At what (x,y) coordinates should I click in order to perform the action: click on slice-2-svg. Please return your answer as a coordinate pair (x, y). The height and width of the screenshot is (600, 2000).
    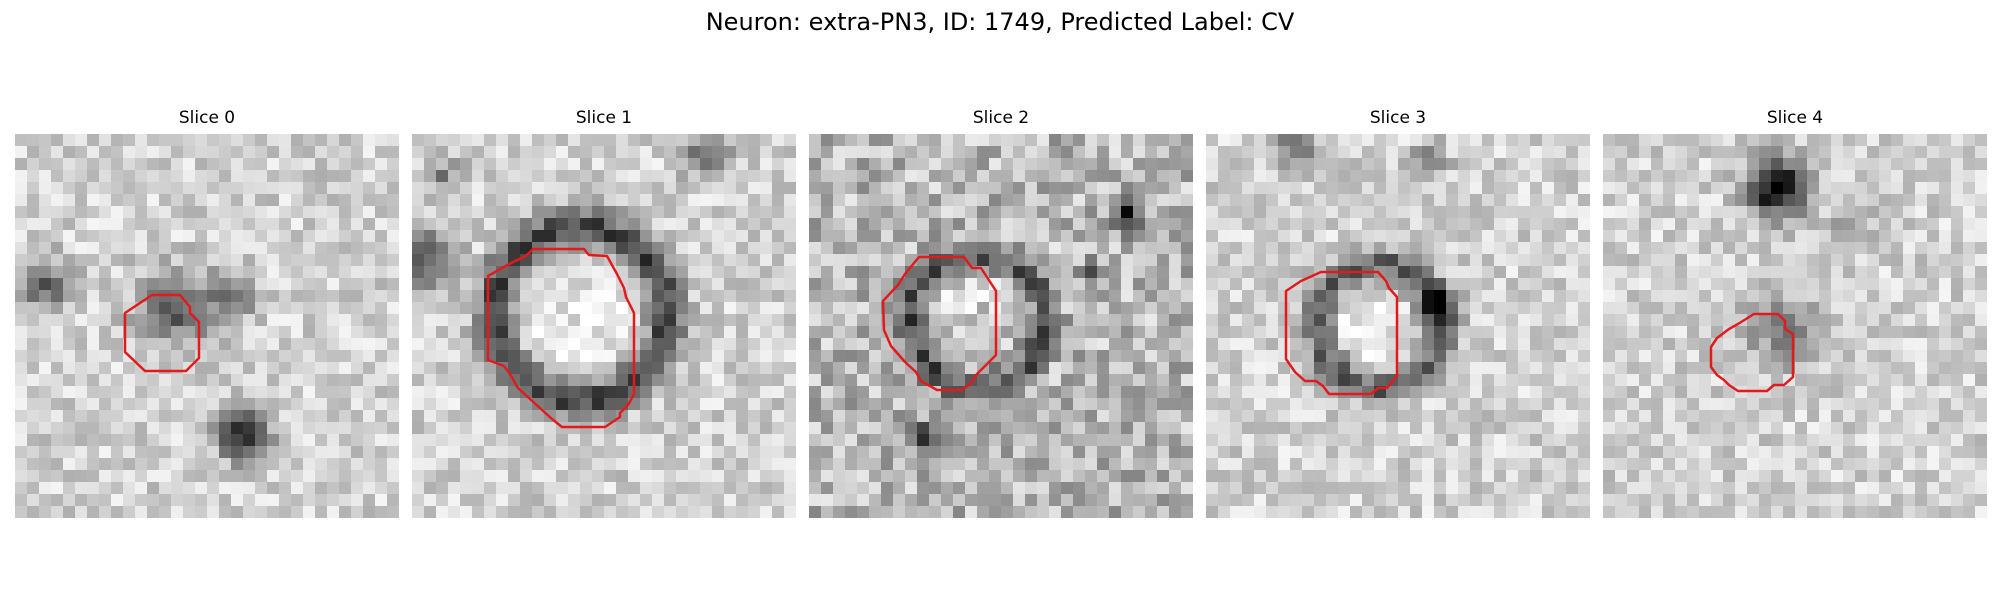
    Looking at the image, I should click on (1001, 326).